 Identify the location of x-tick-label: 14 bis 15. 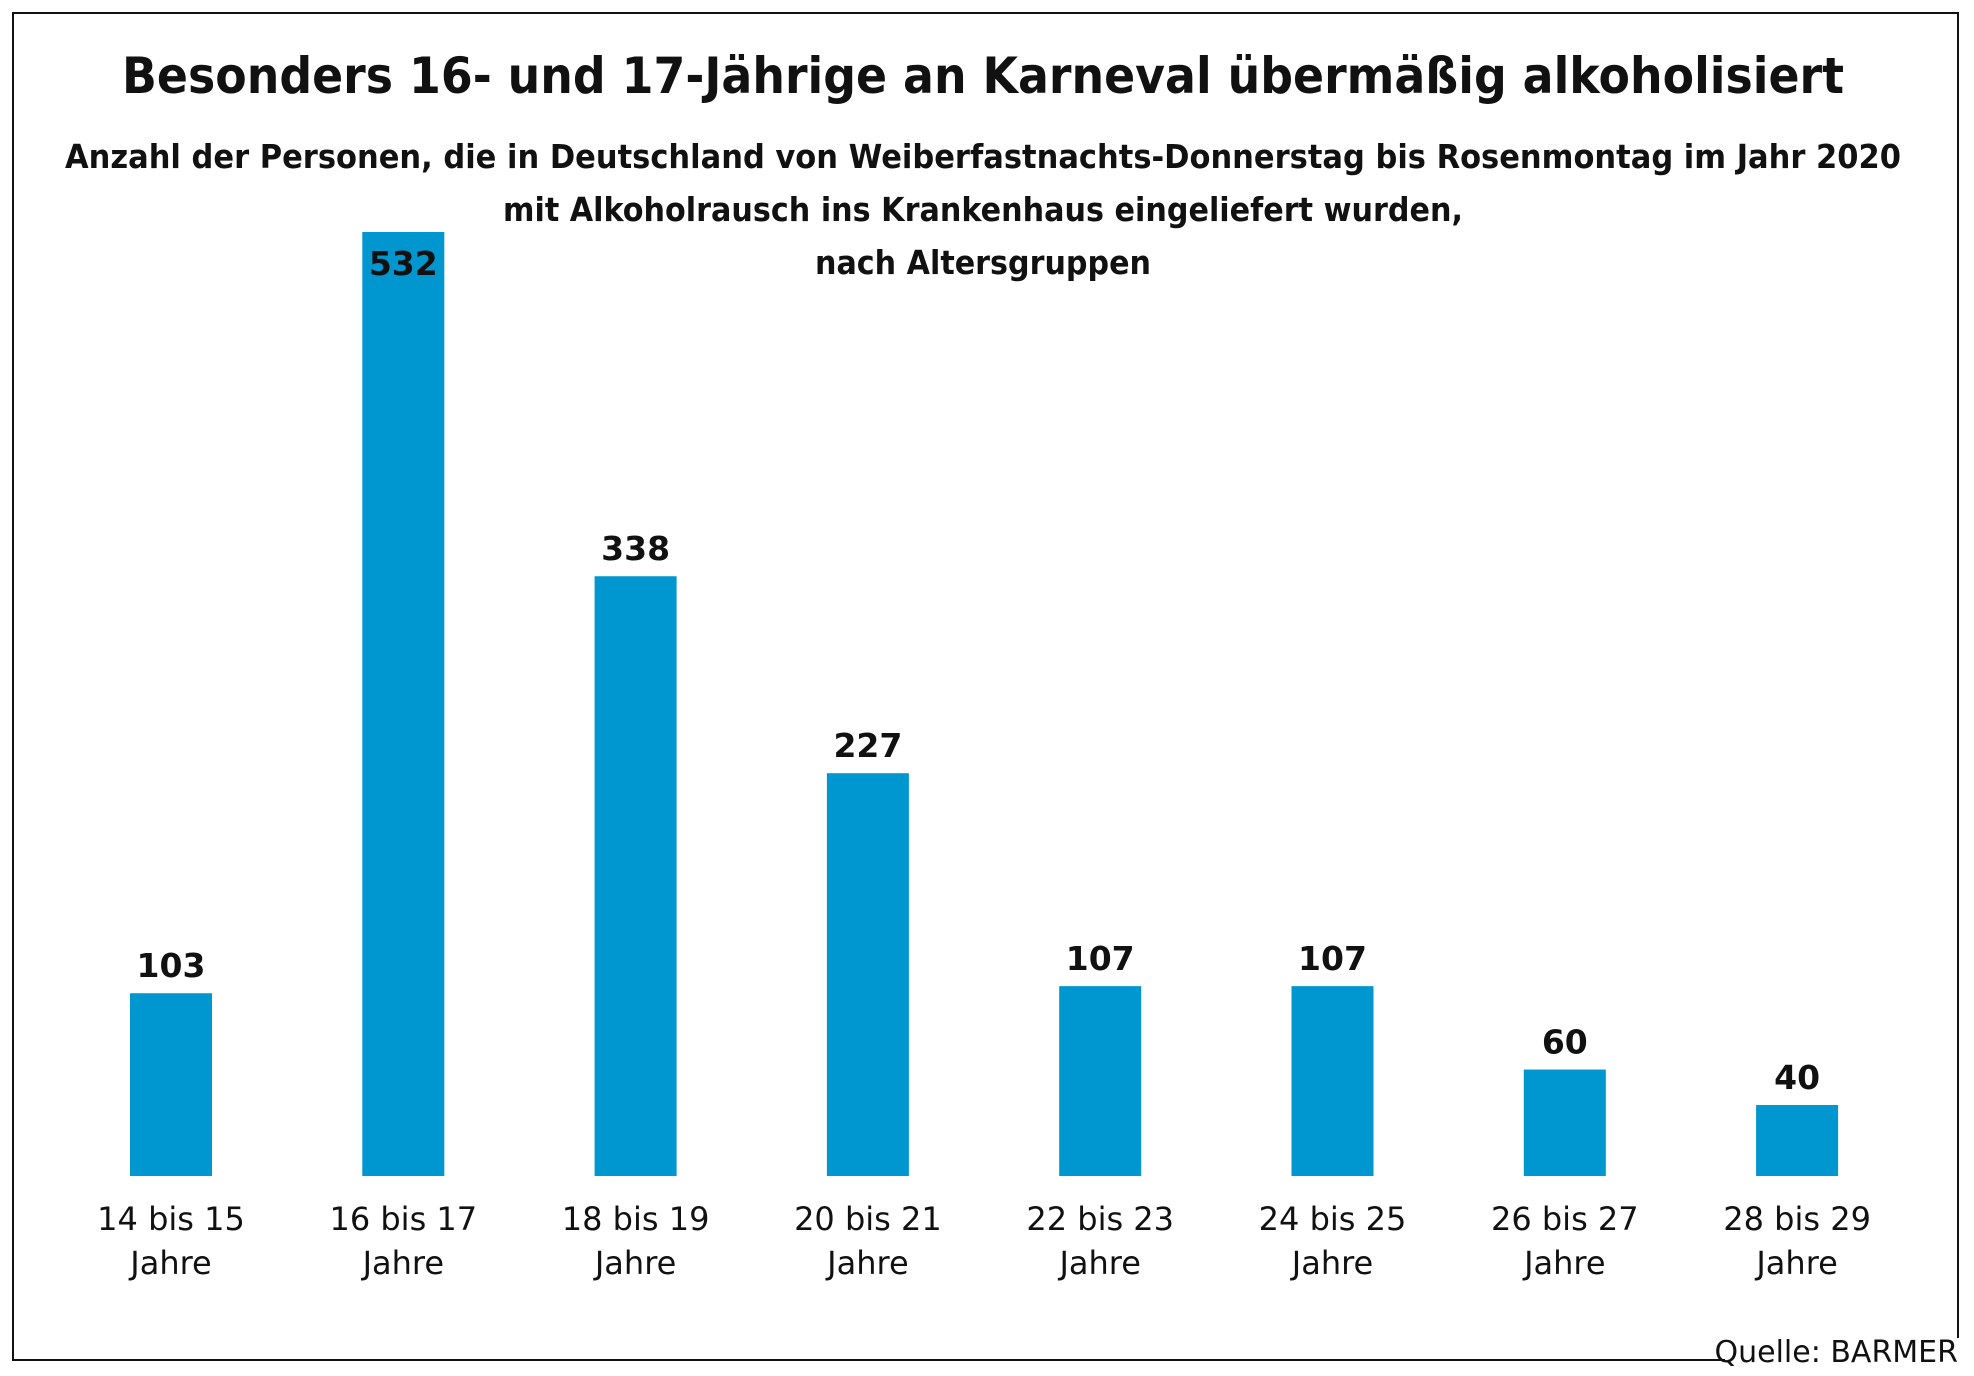
(171, 1219).